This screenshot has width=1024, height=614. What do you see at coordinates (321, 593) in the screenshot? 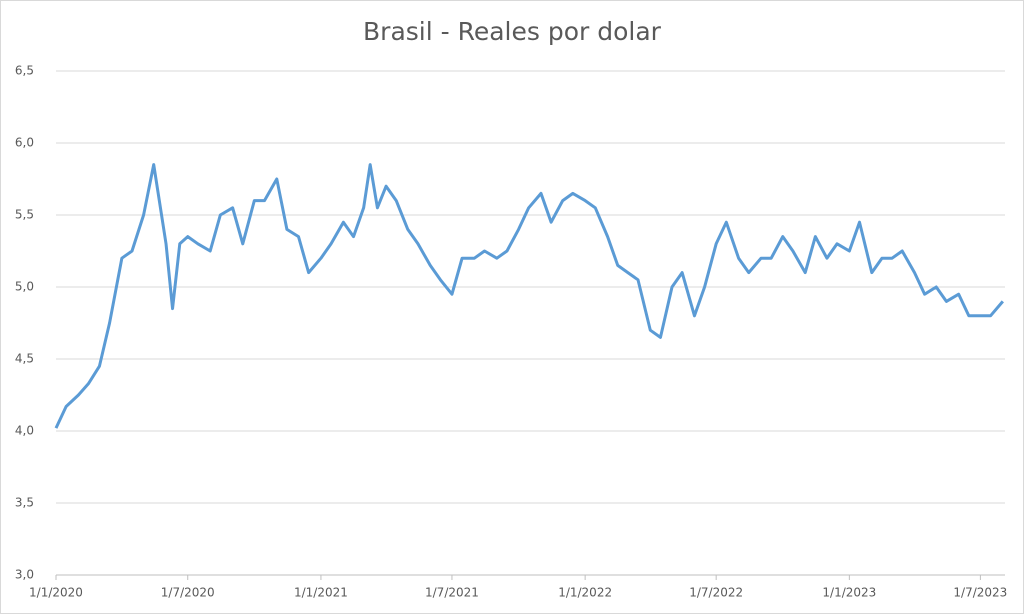
I see `x-tick-label: 1/1/2021` at bounding box center [321, 593].